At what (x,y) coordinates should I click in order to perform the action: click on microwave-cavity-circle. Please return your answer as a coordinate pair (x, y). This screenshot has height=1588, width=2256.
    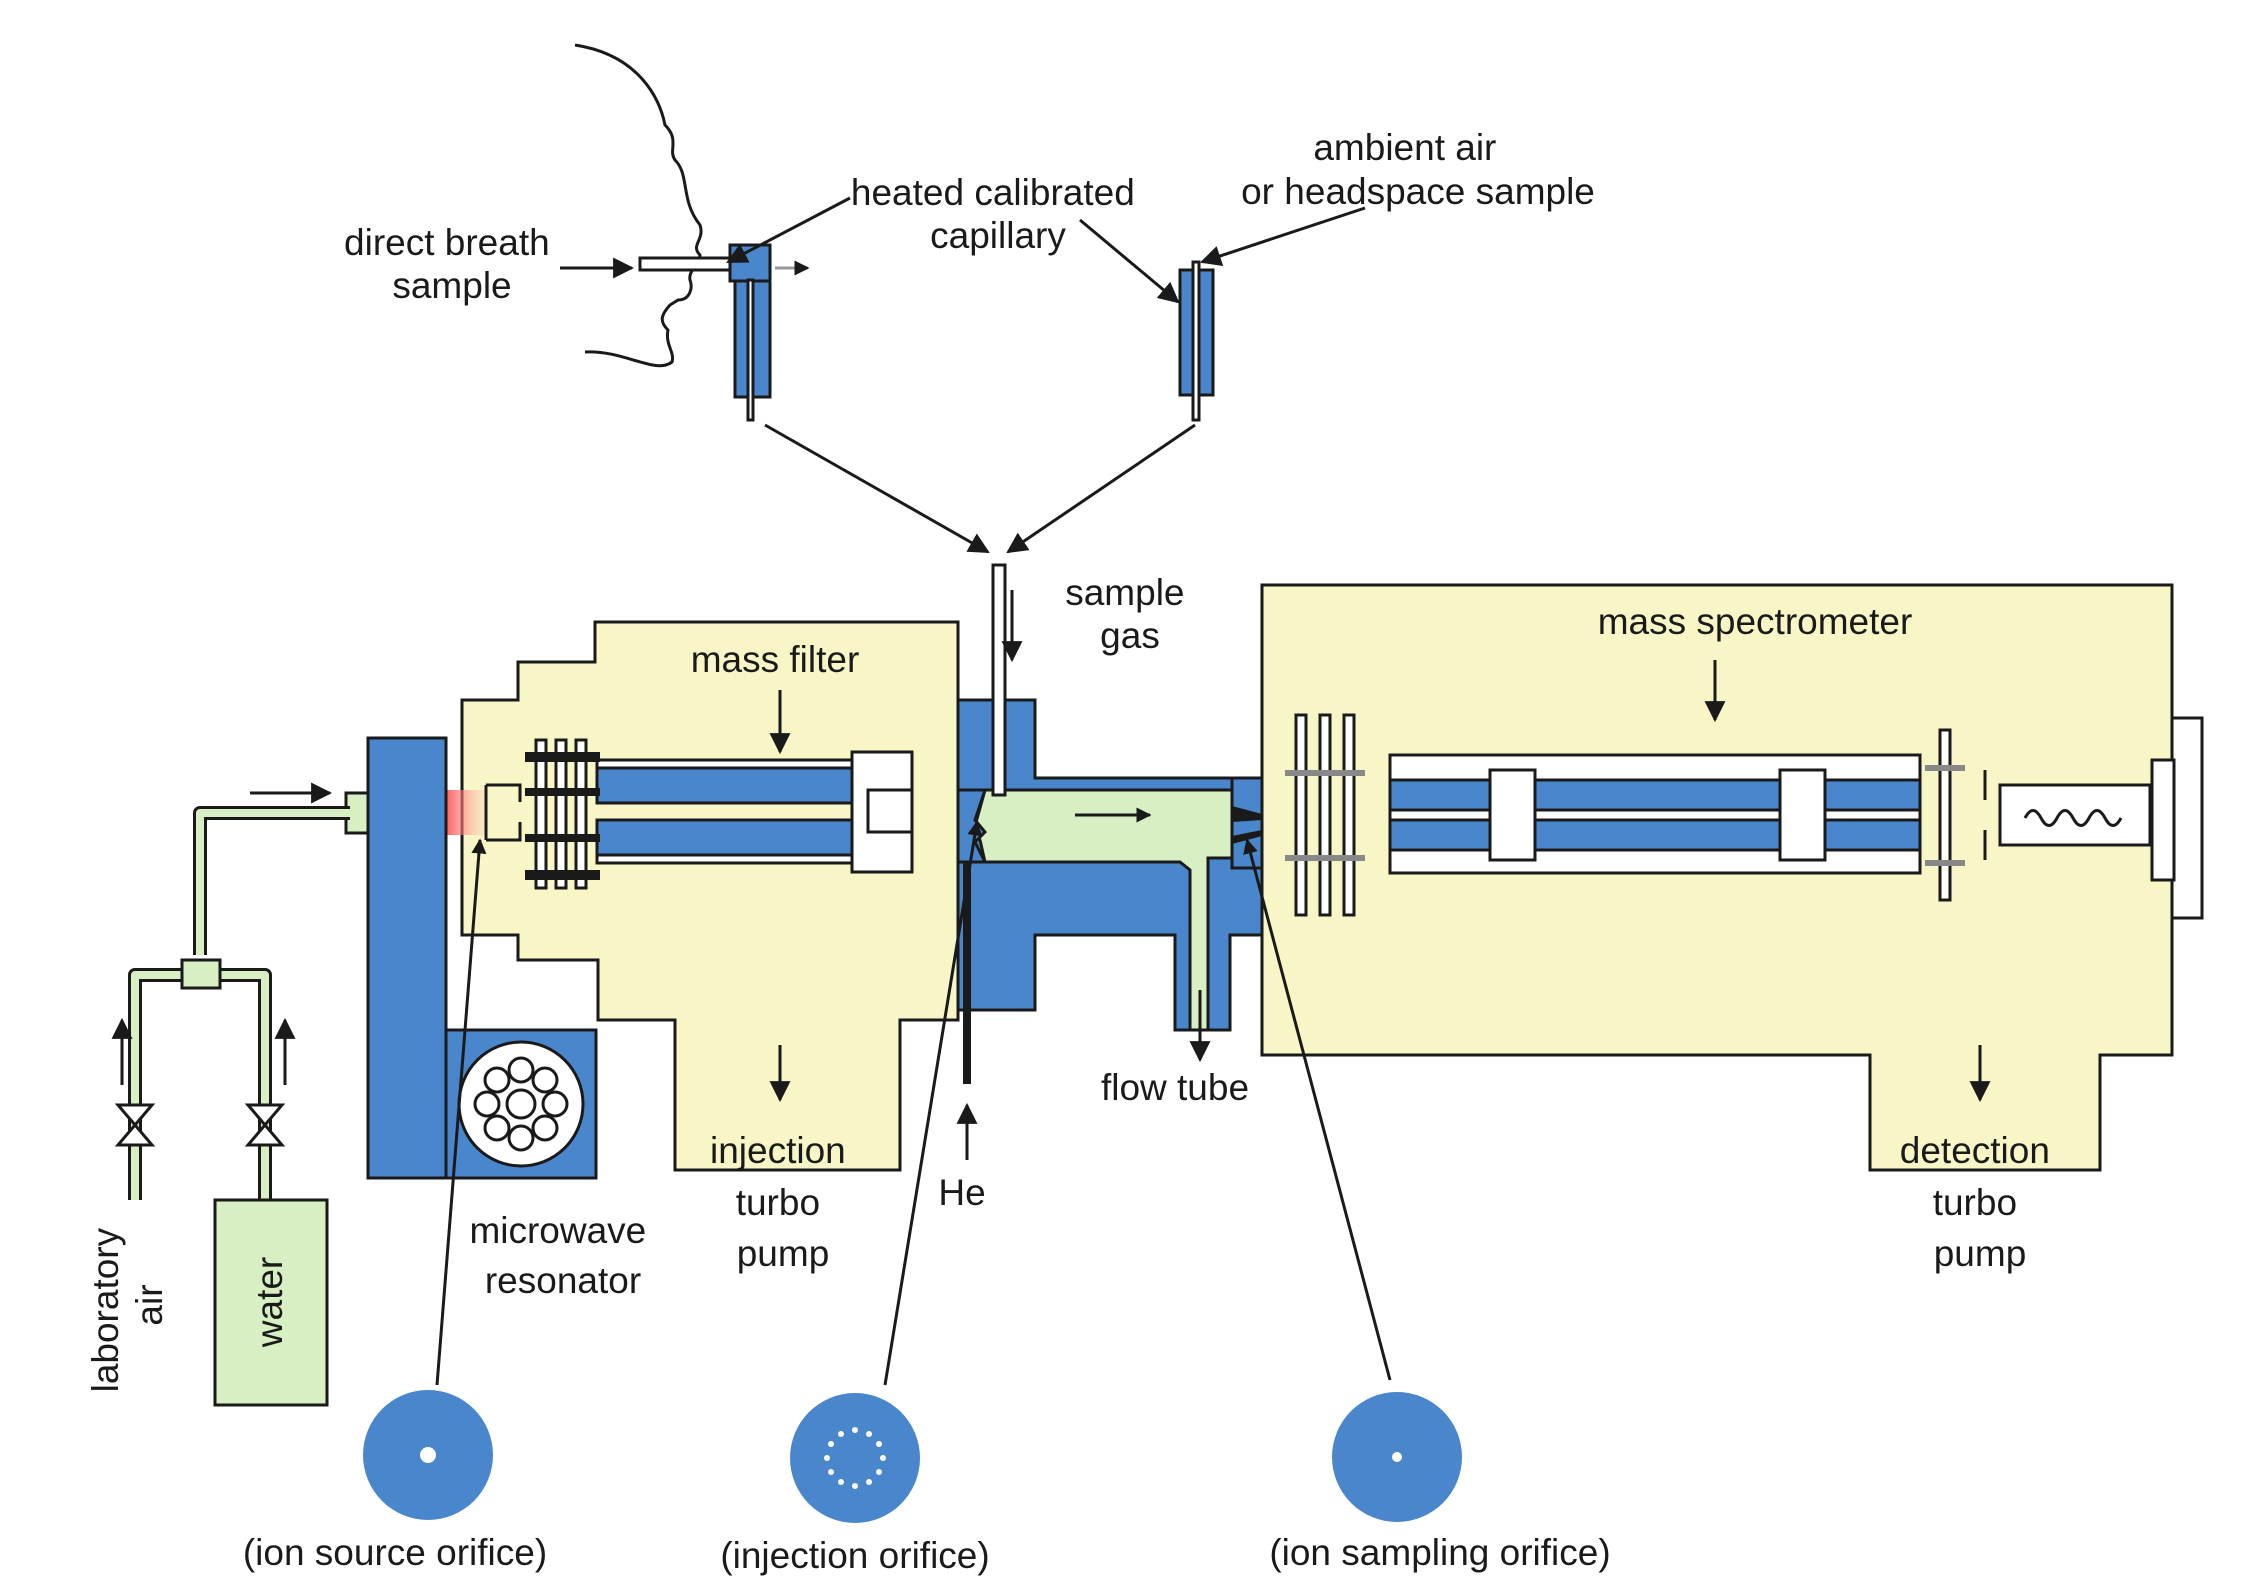
    Looking at the image, I should click on (521, 1104).